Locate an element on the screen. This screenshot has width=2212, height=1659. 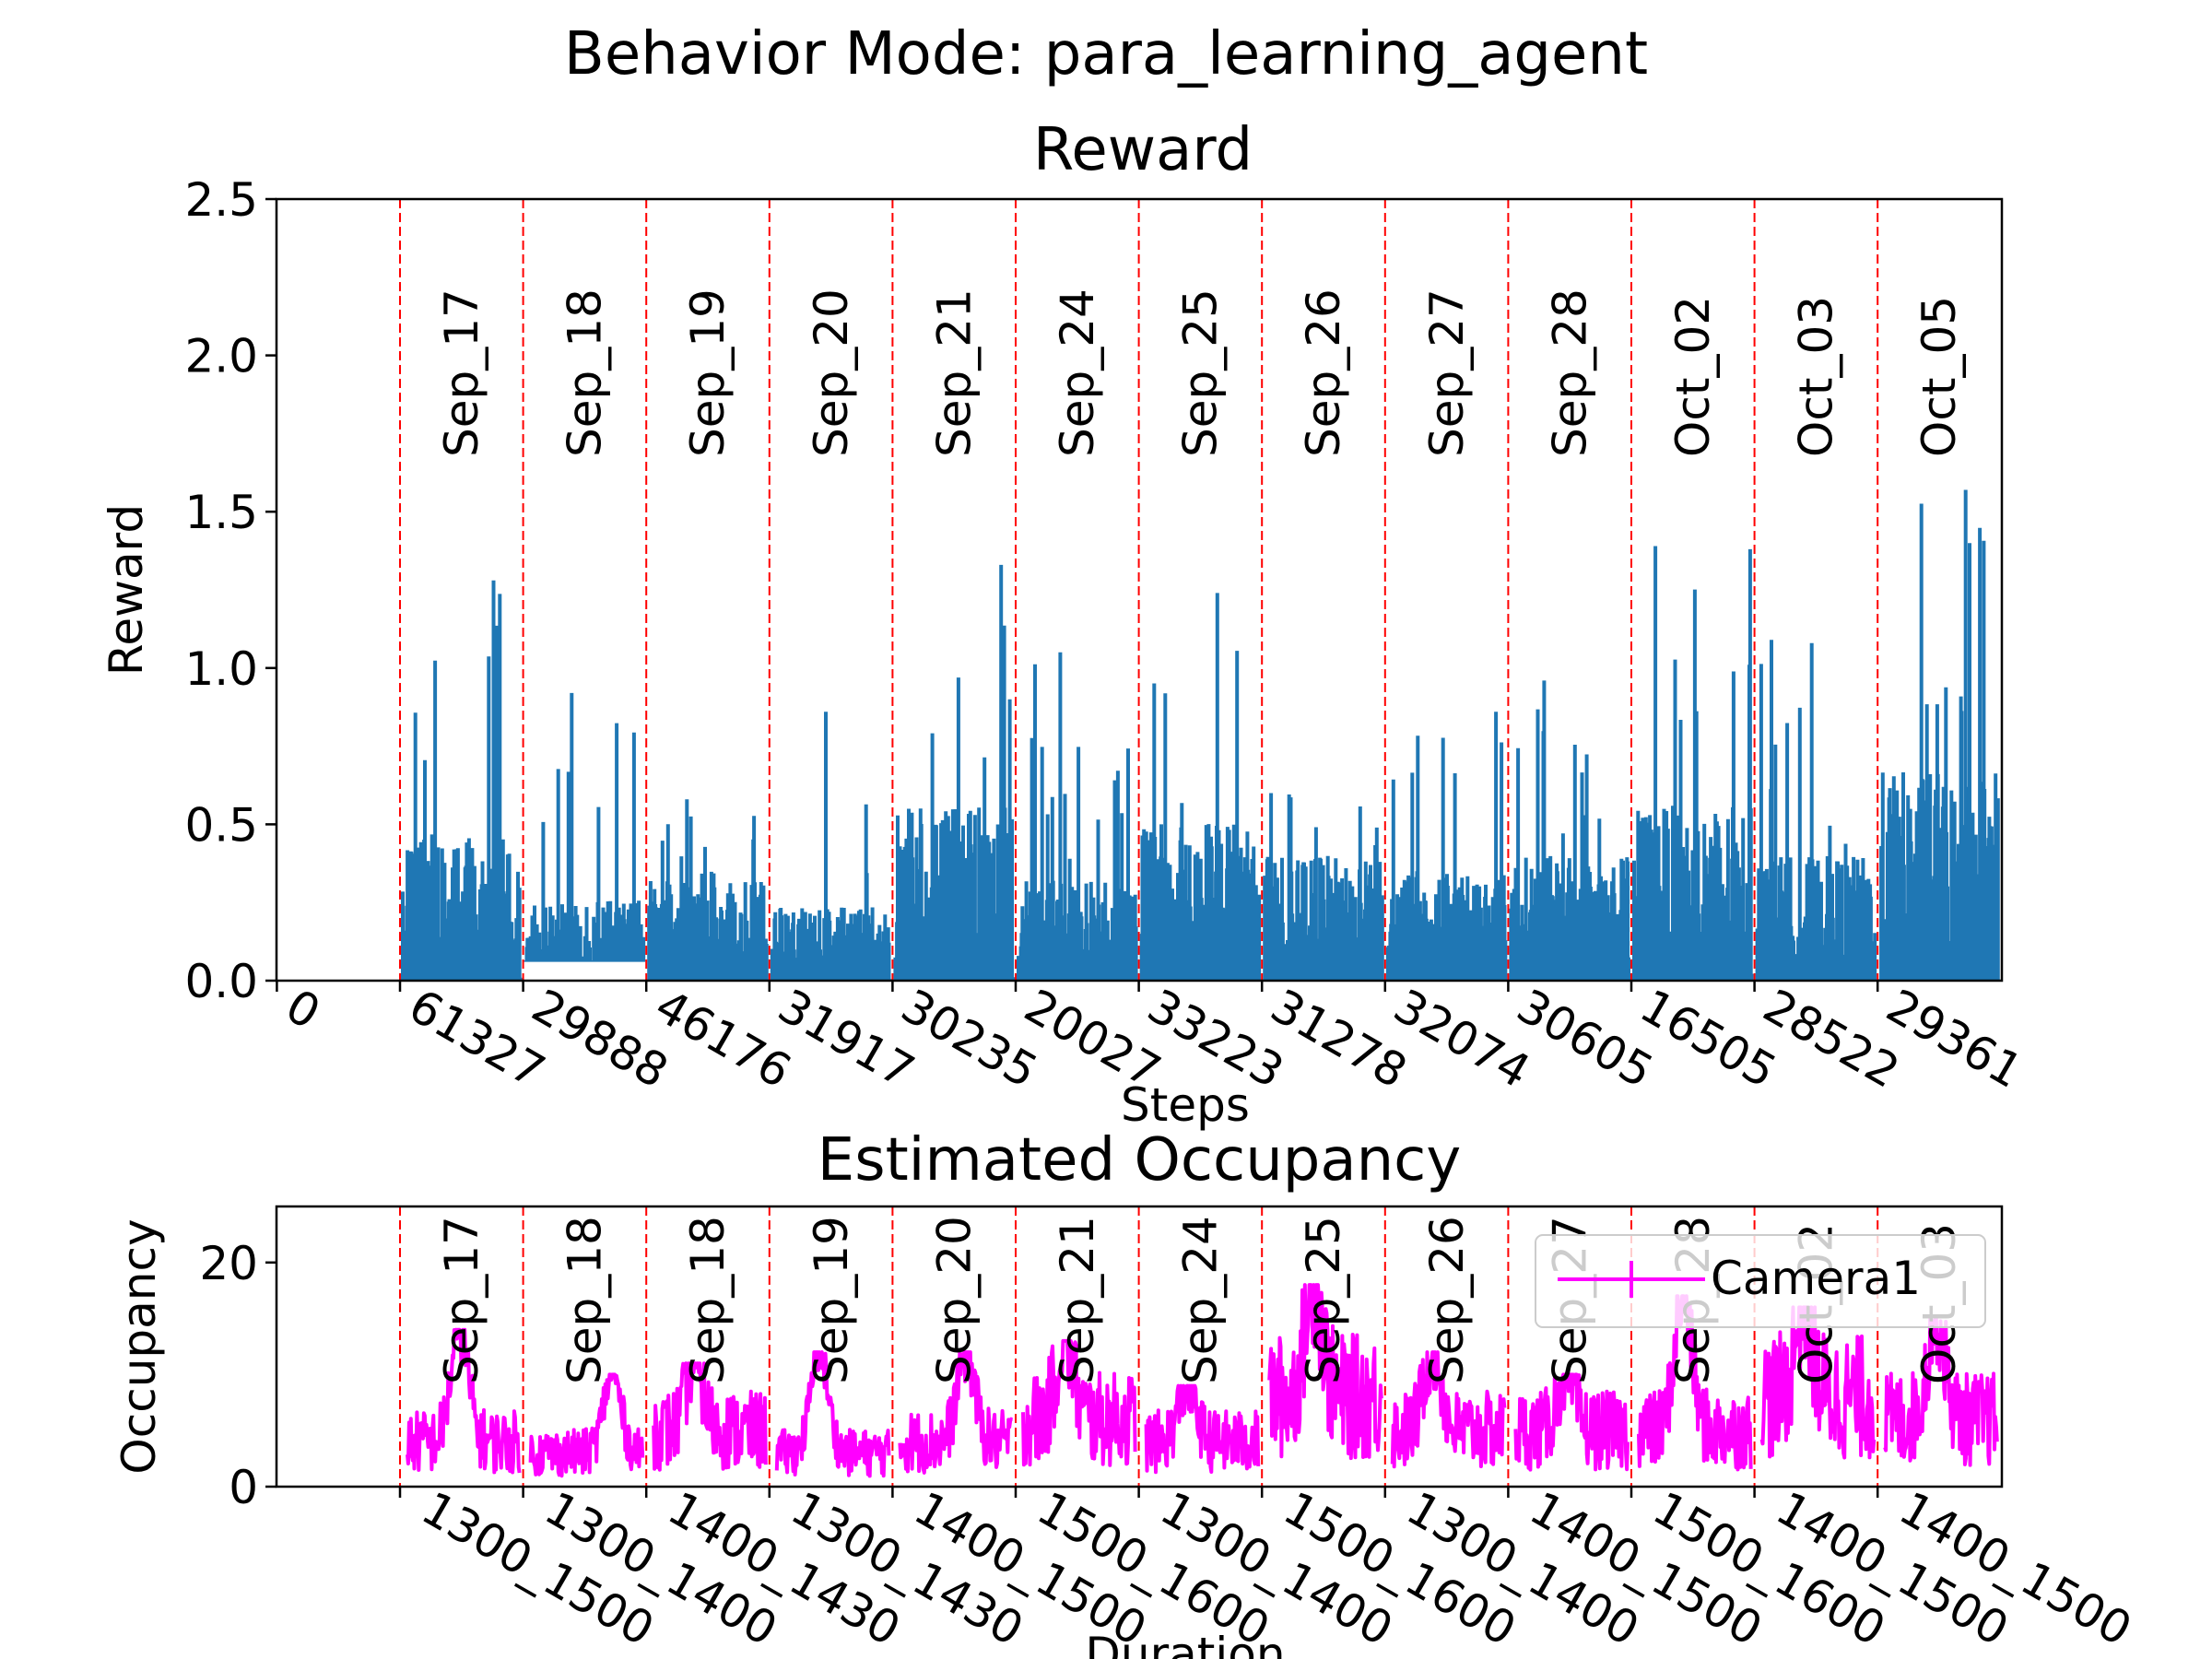
reward-day-label: Sep_27 is located at coordinates (1447, 372).